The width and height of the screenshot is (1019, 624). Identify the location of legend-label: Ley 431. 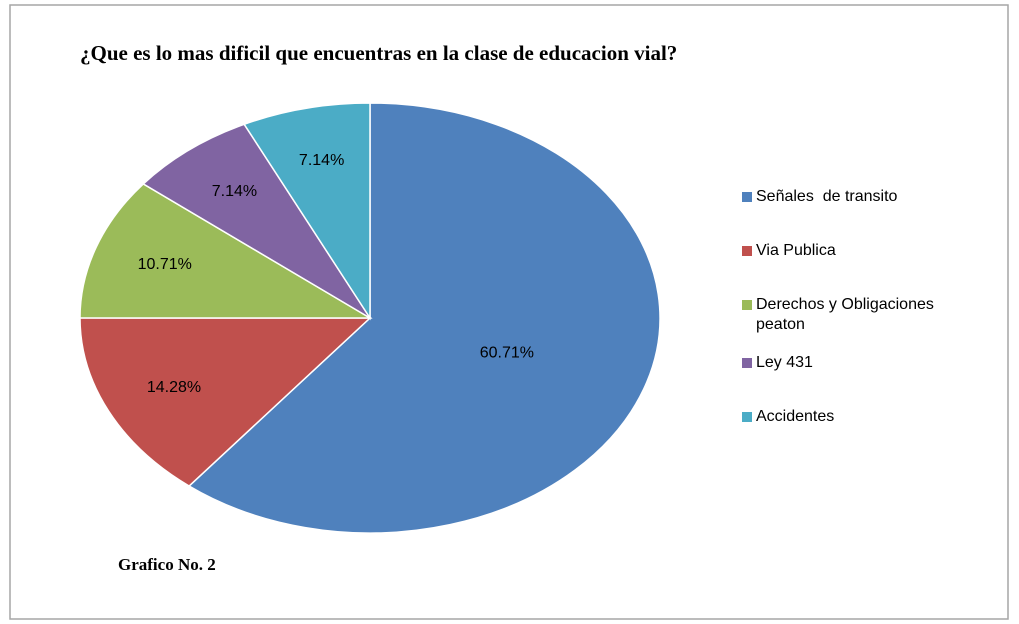
(784, 362).